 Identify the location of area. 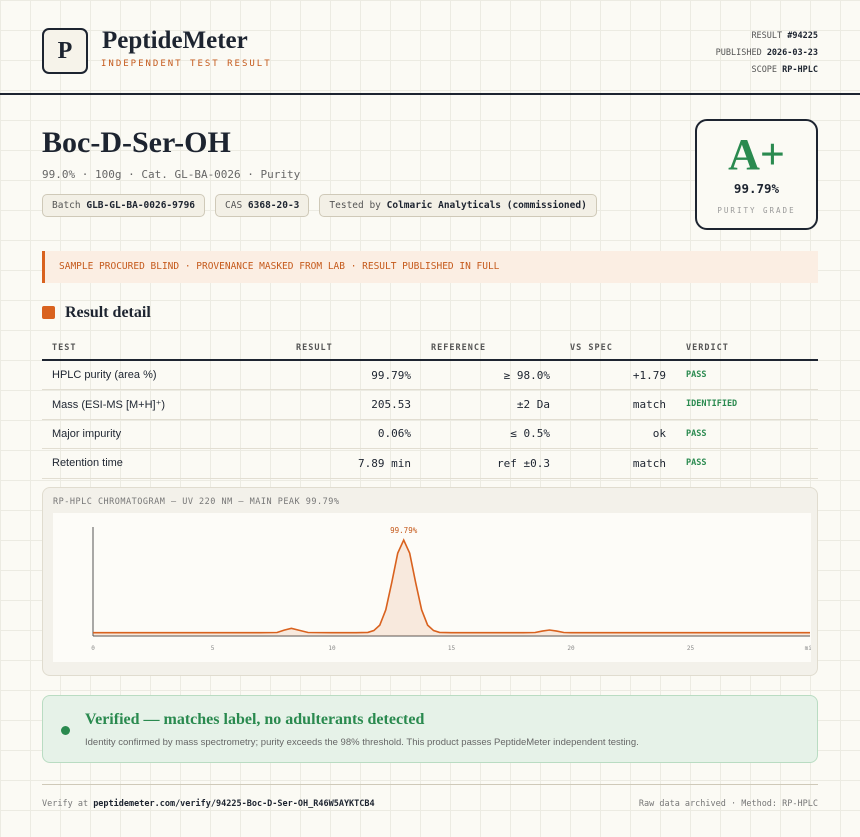
(451, 588).